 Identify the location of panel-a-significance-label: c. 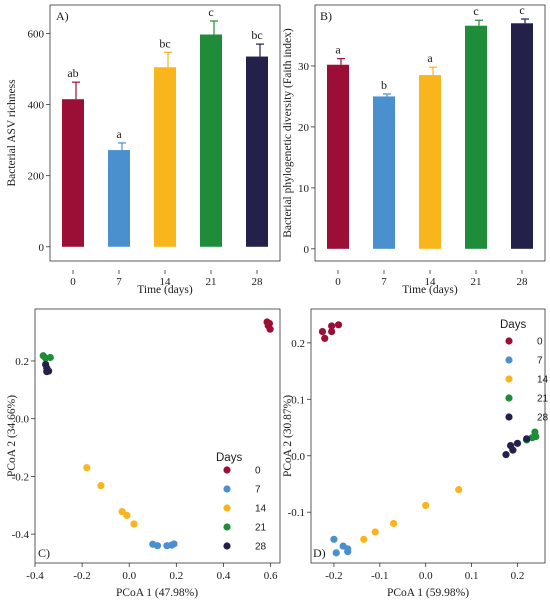
(210, 12).